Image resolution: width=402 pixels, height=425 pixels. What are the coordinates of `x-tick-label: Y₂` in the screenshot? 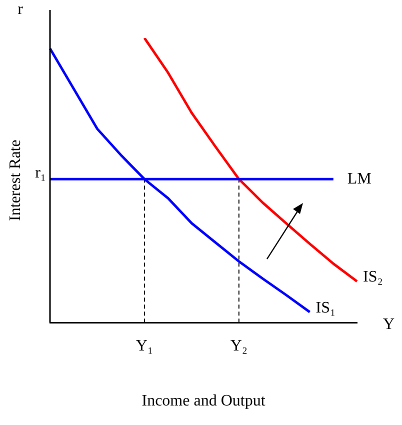 It's located at (239, 345).